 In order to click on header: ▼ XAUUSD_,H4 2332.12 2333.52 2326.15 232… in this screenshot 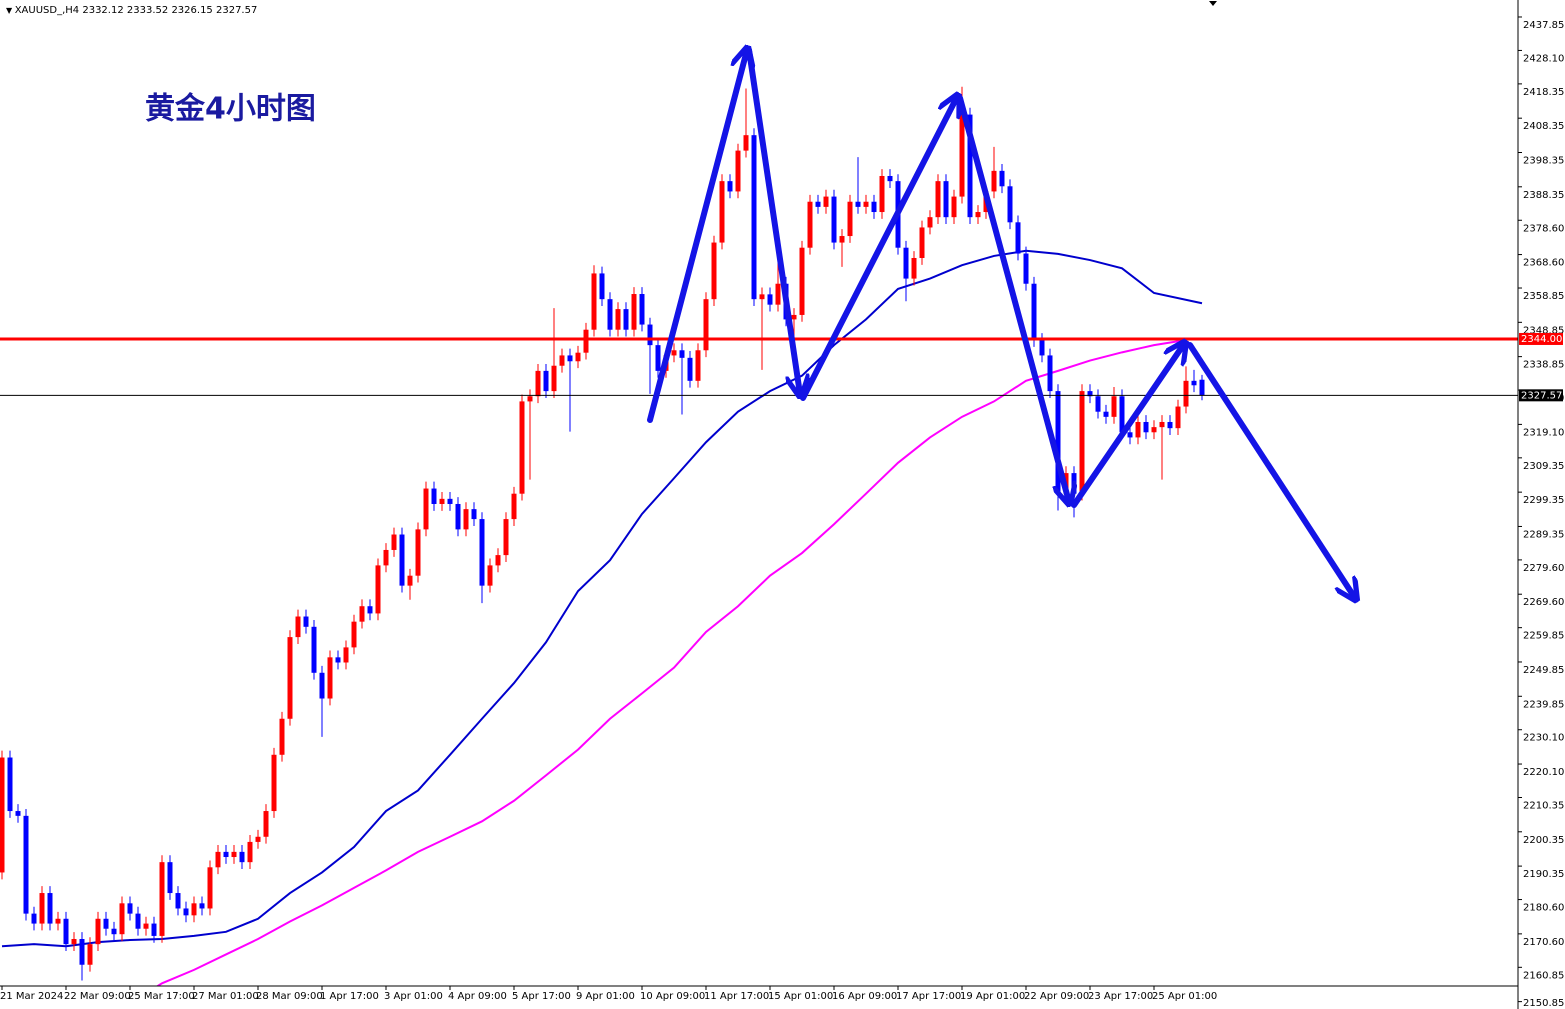, I will do `click(131, 10)`.